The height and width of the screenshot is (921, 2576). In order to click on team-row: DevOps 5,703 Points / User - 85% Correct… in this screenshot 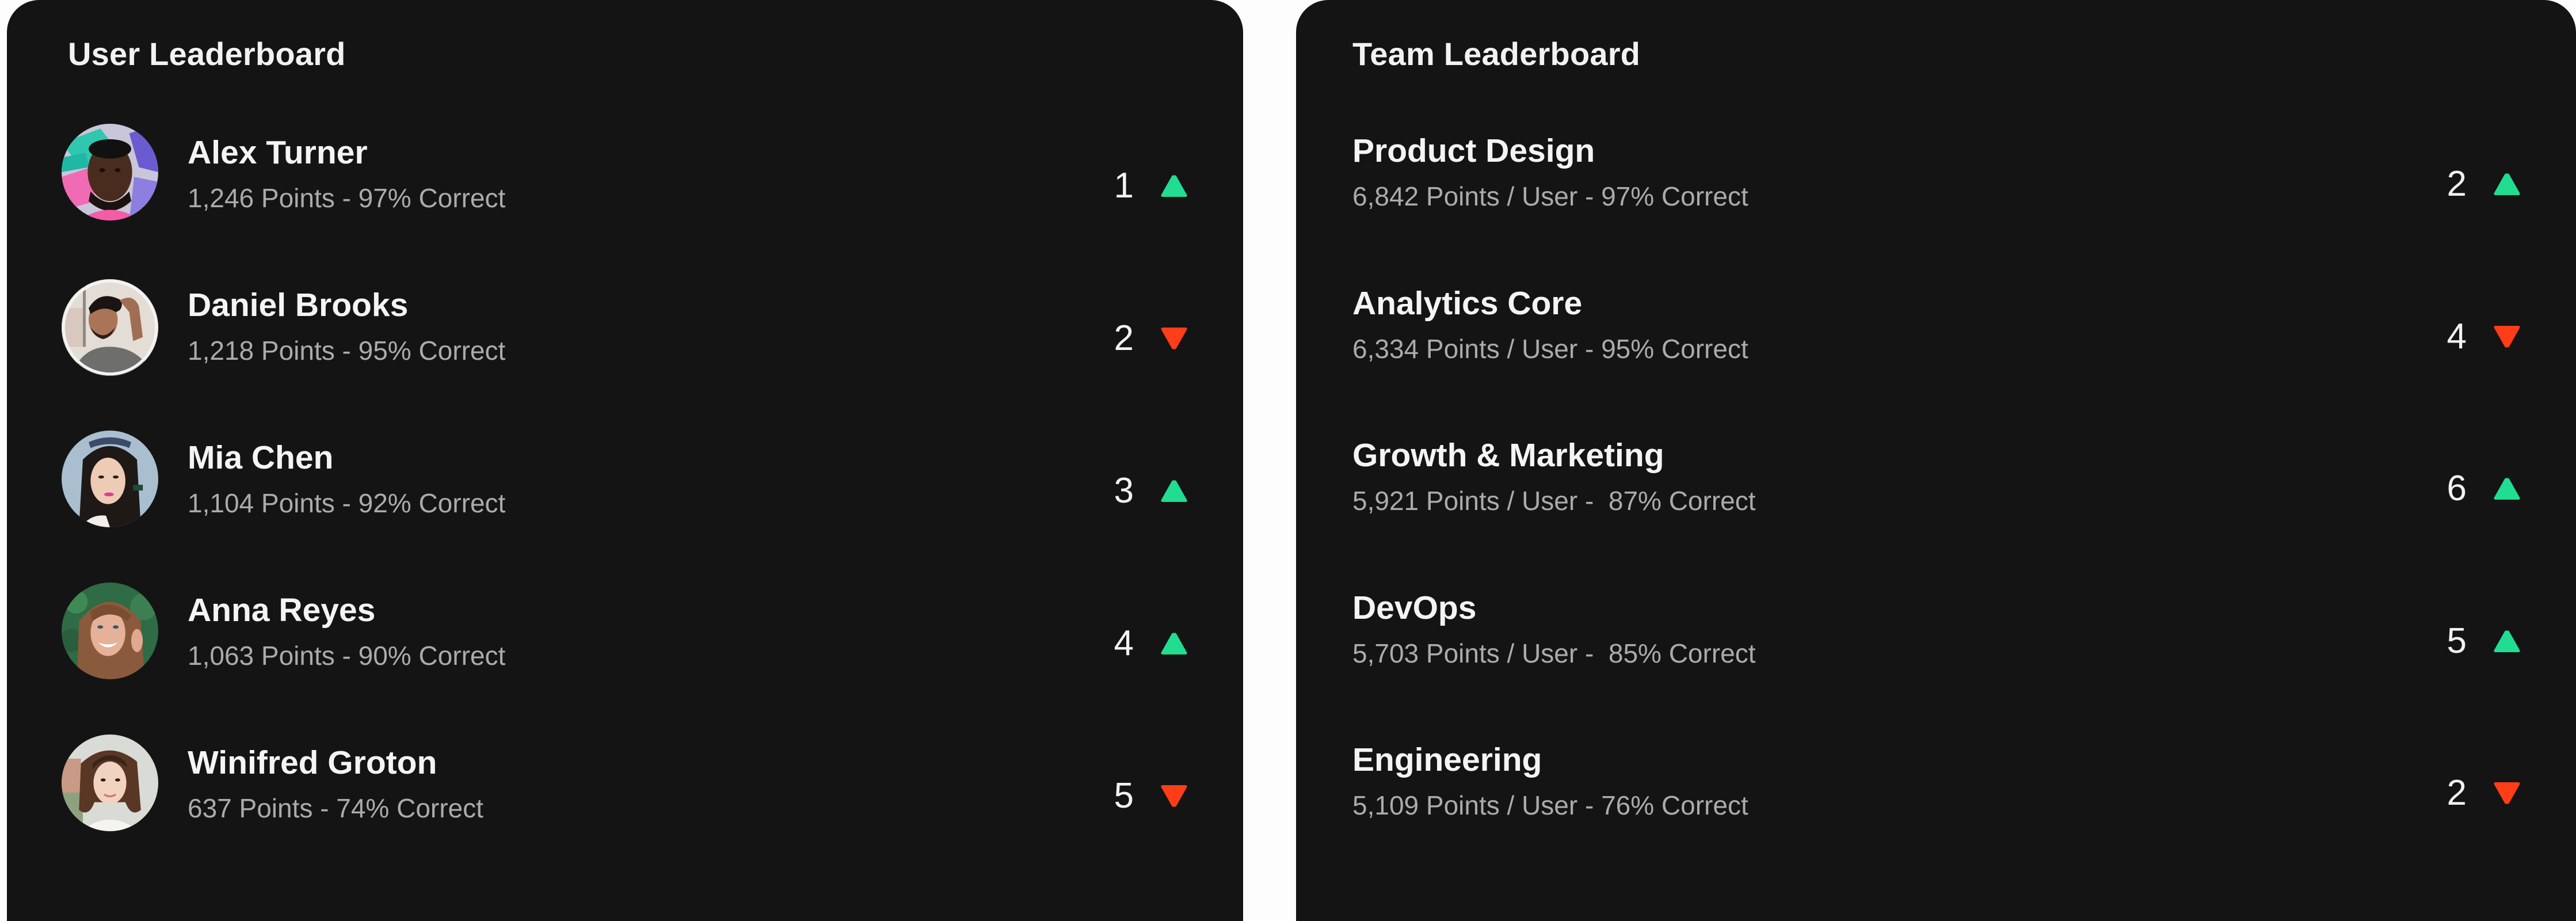, I will do `click(1936, 646)`.